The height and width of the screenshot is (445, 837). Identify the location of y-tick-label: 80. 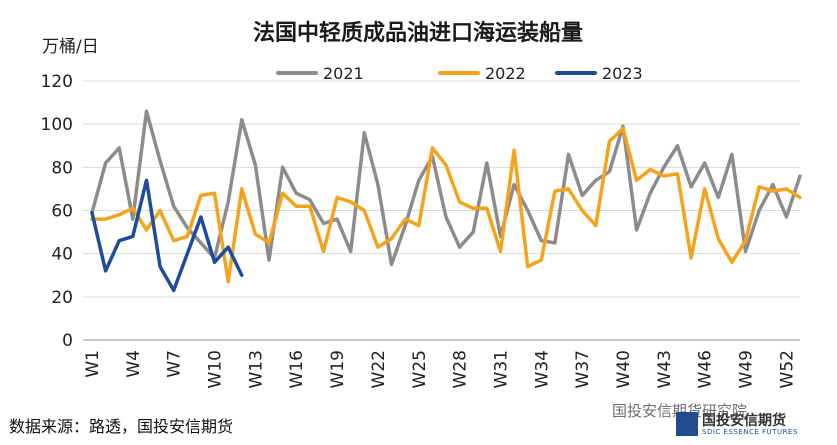
(62, 168).